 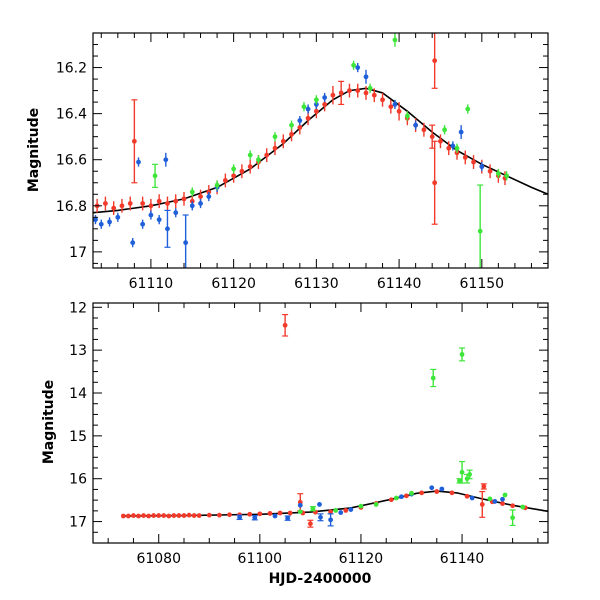 What do you see at coordinates (361, 559) in the screenshot?
I see `bottom-x-tick-label: 61120` at bounding box center [361, 559].